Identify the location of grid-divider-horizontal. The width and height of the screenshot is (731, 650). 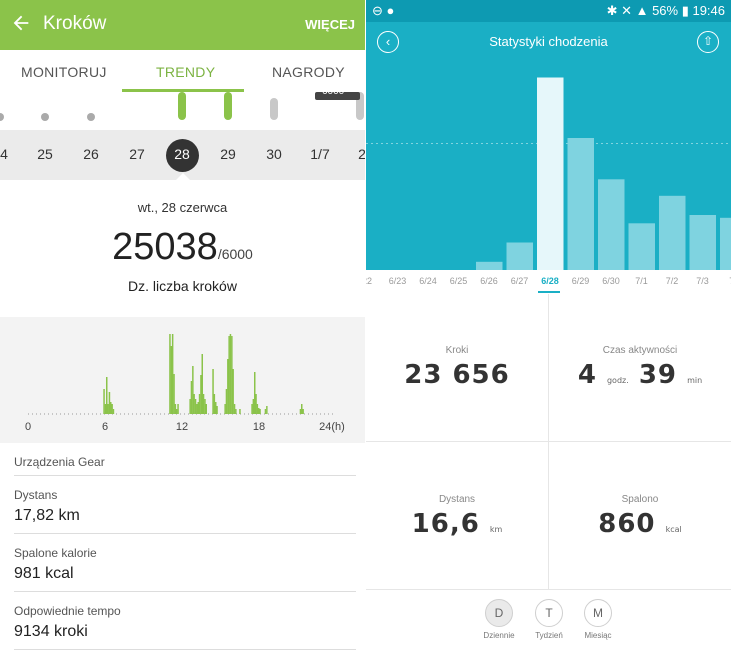
(548, 589).